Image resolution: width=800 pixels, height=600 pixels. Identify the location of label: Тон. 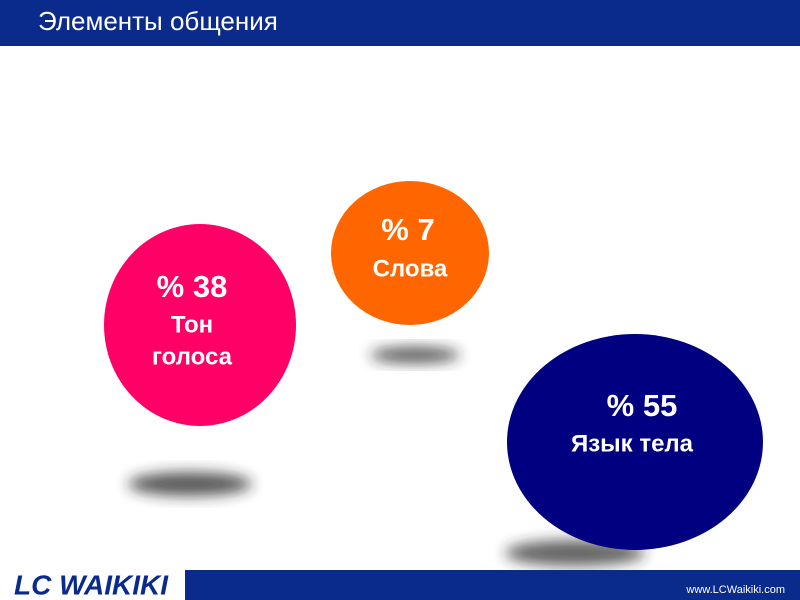
(192, 324).